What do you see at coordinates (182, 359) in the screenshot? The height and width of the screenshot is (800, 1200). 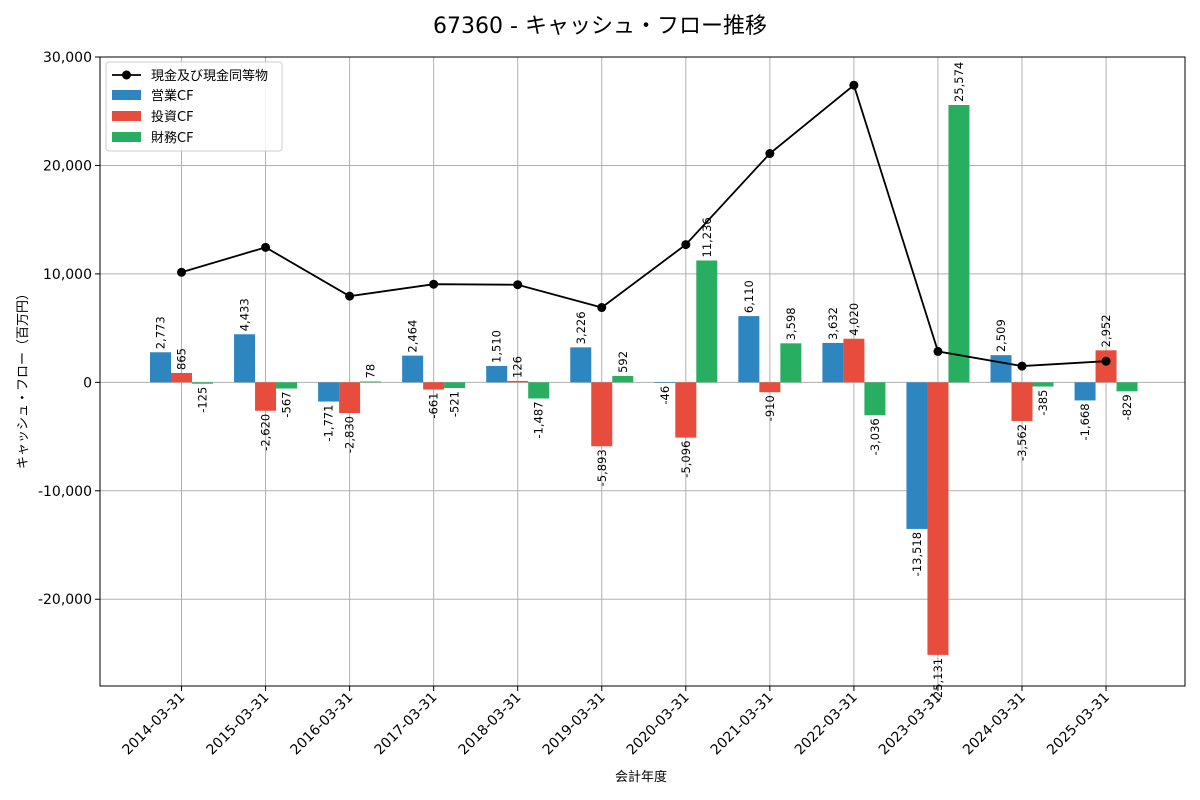 I see `bar-value-label: 865` at bounding box center [182, 359].